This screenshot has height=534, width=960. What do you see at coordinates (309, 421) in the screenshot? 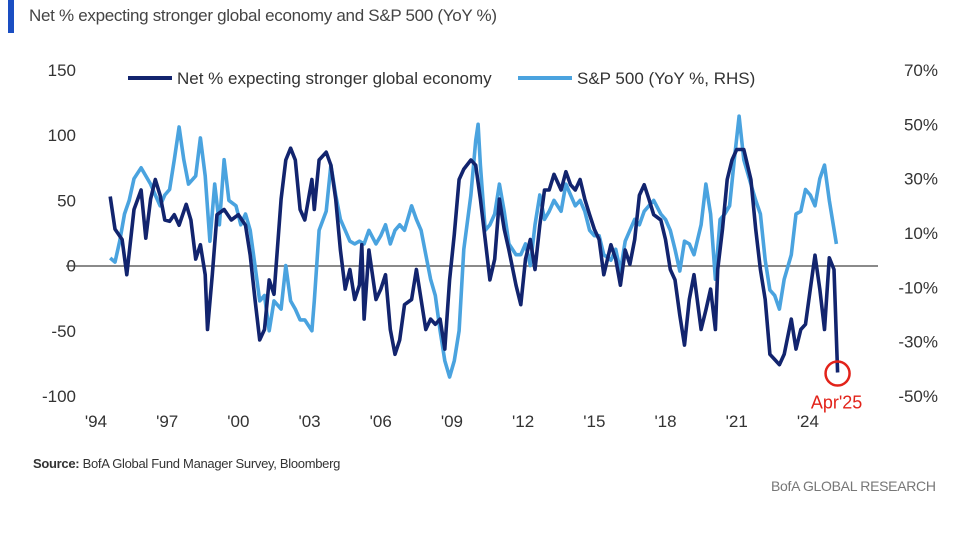
I see `x-tick-label: '03` at bounding box center [309, 421].